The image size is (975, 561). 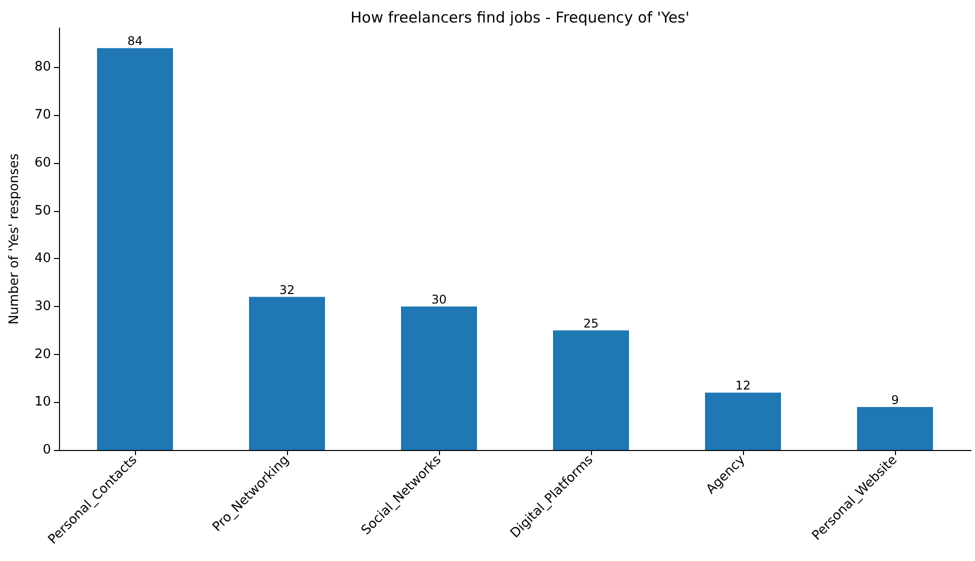 I want to click on y-tick-label: 40, so click(x=42, y=258).